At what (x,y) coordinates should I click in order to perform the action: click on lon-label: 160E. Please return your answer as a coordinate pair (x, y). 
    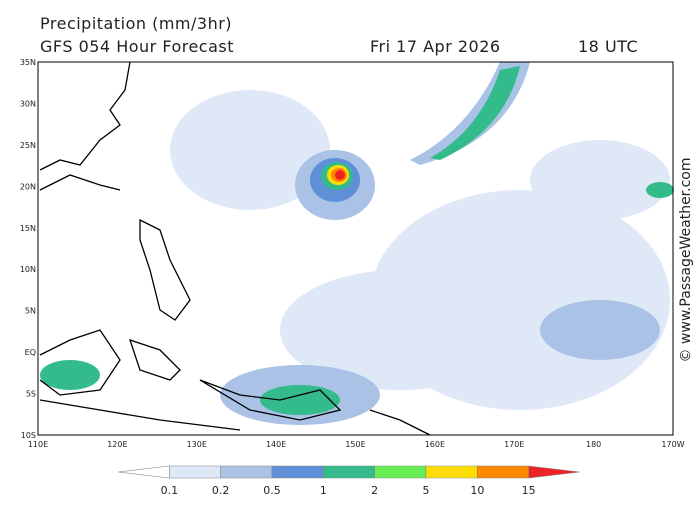
    Looking at the image, I should click on (435, 444).